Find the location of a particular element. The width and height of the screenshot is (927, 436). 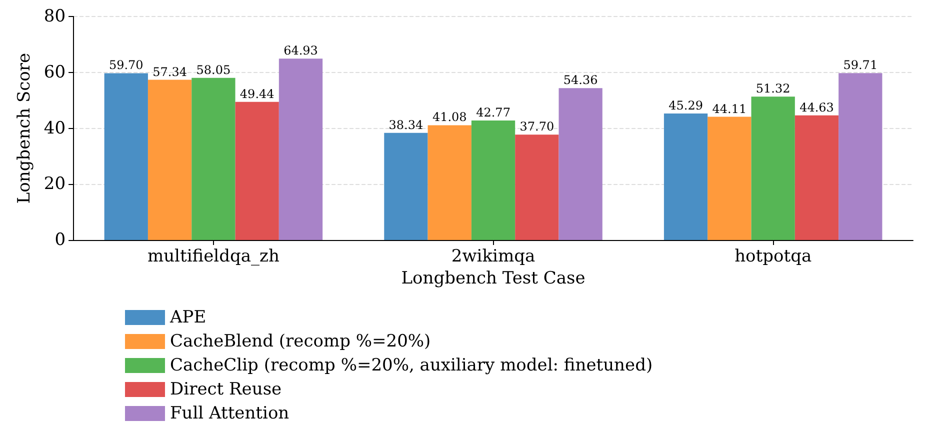

data-label: 41.08 is located at coordinates (449, 117).